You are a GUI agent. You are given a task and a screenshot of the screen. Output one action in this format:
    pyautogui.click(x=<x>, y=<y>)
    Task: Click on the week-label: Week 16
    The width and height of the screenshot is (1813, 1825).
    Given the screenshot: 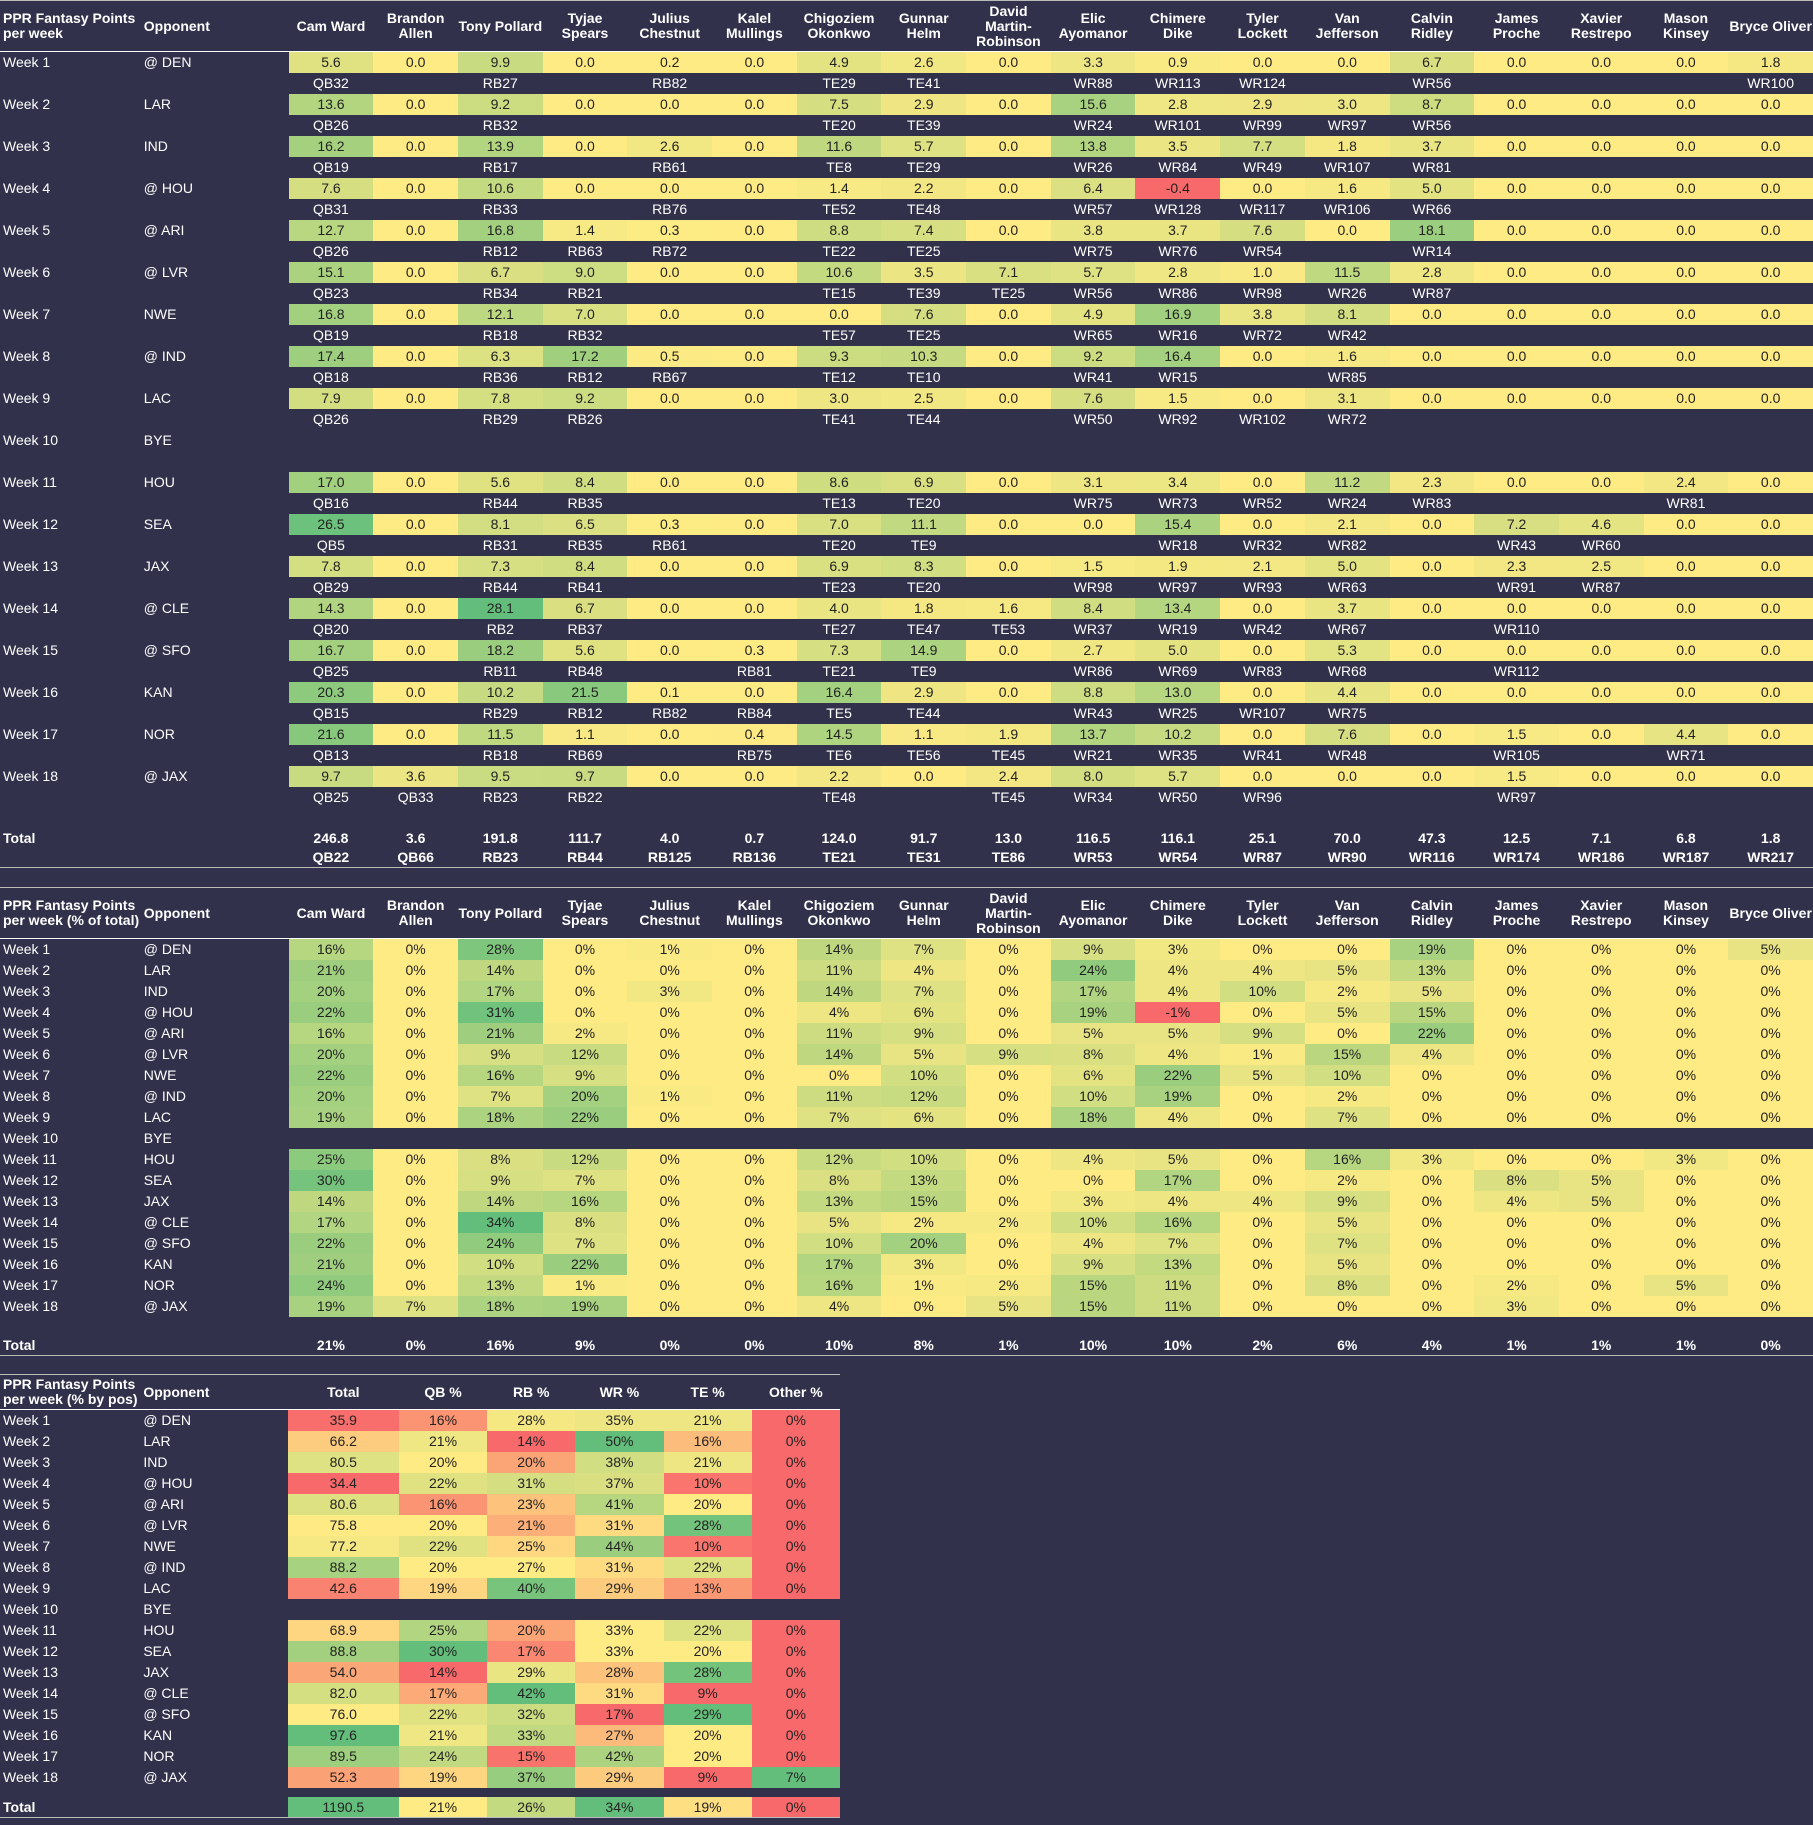 What is the action you would take?
    pyautogui.click(x=30, y=1264)
    